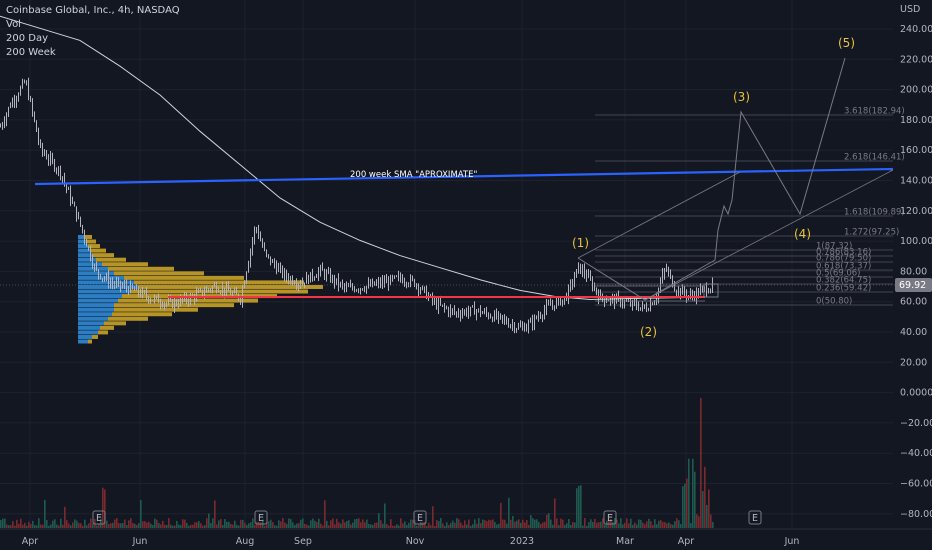 Image resolution: width=932 pixels, height=550 pixels. Describe the element at coordinates (466, 537) in the screenshot. I see `time-axis: Apr Jun Aug Sep Nov 2023 Mar Apr Jun` at that location.